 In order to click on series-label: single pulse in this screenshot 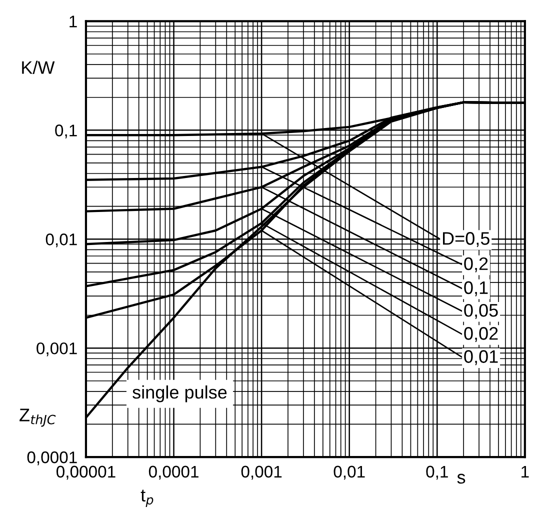, I will do `click(179, 393)`.